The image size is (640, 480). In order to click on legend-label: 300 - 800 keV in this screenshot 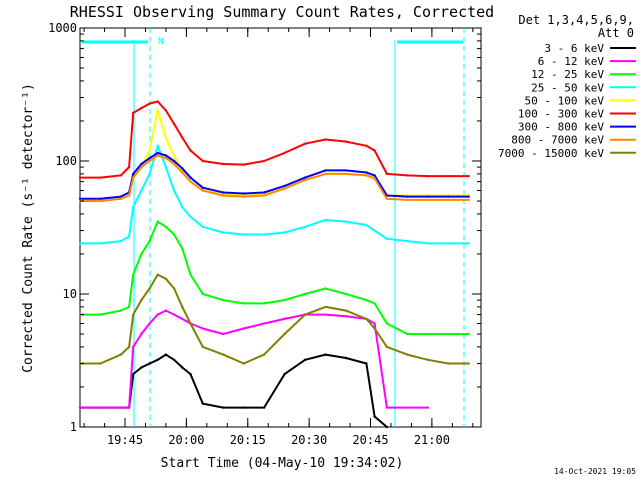, I will do `click(561, 127)`.